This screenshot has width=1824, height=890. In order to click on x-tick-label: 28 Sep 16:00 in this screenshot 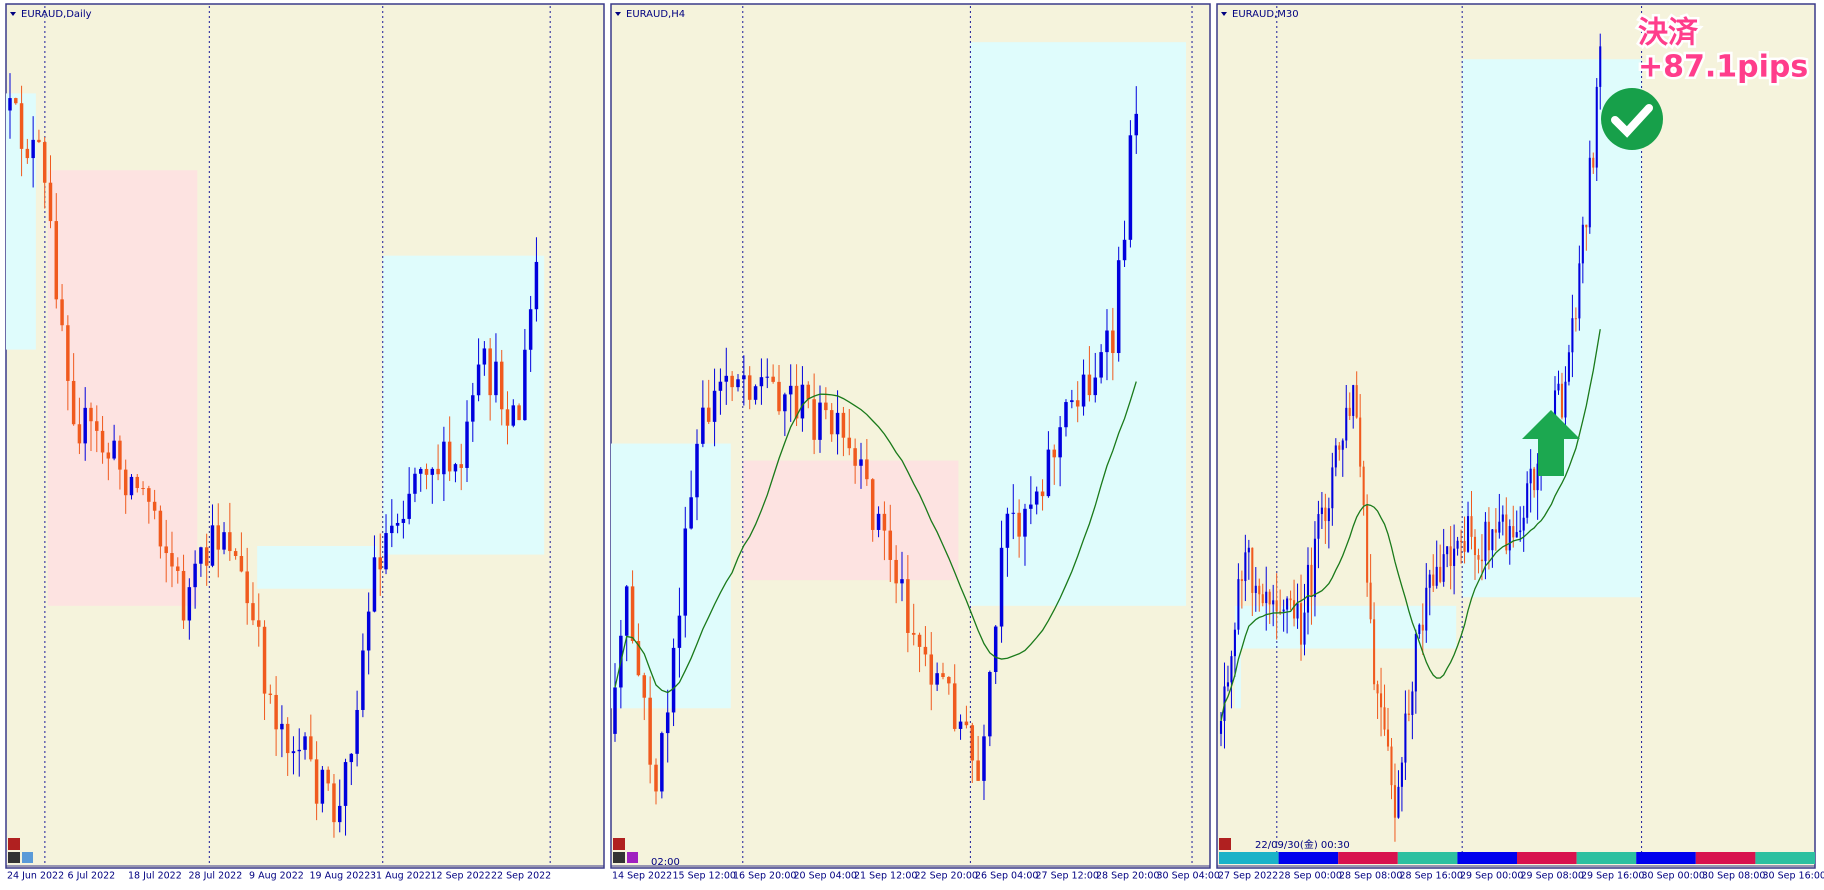, I will do `click(1431, 876)`.